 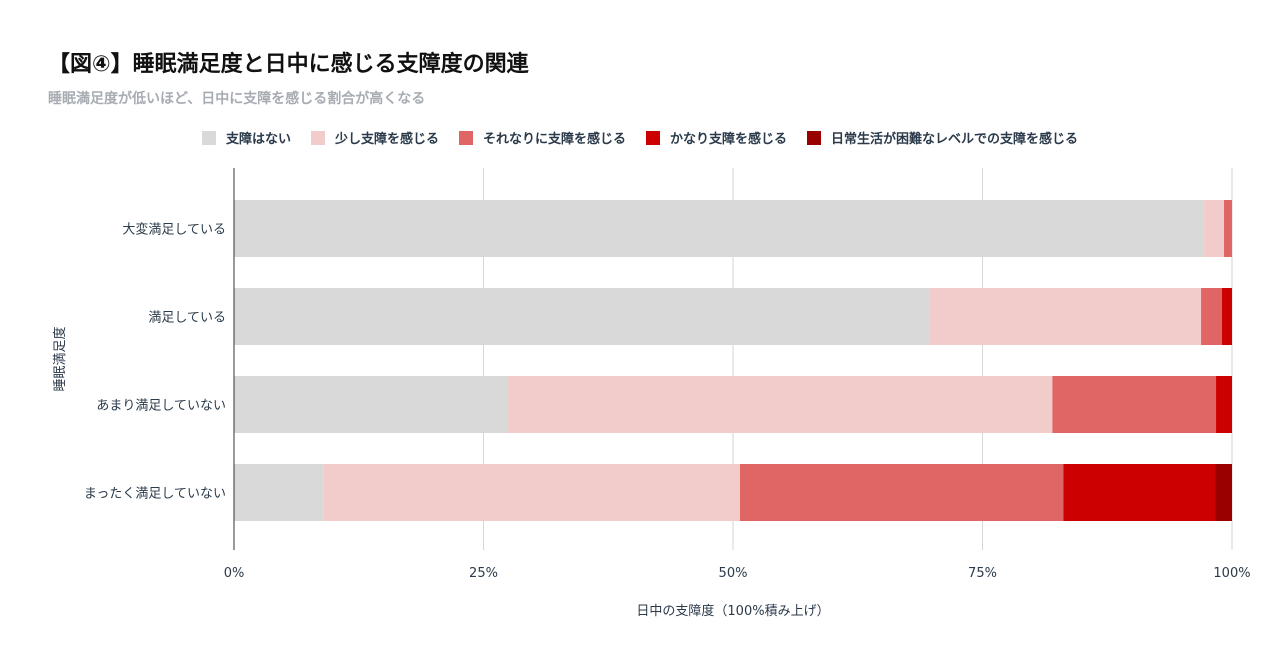 What do you see at coordinates (174, 230) in the screenshot?
I see `y-tick-label: 大変満足している` at bounding box center [174, 230].